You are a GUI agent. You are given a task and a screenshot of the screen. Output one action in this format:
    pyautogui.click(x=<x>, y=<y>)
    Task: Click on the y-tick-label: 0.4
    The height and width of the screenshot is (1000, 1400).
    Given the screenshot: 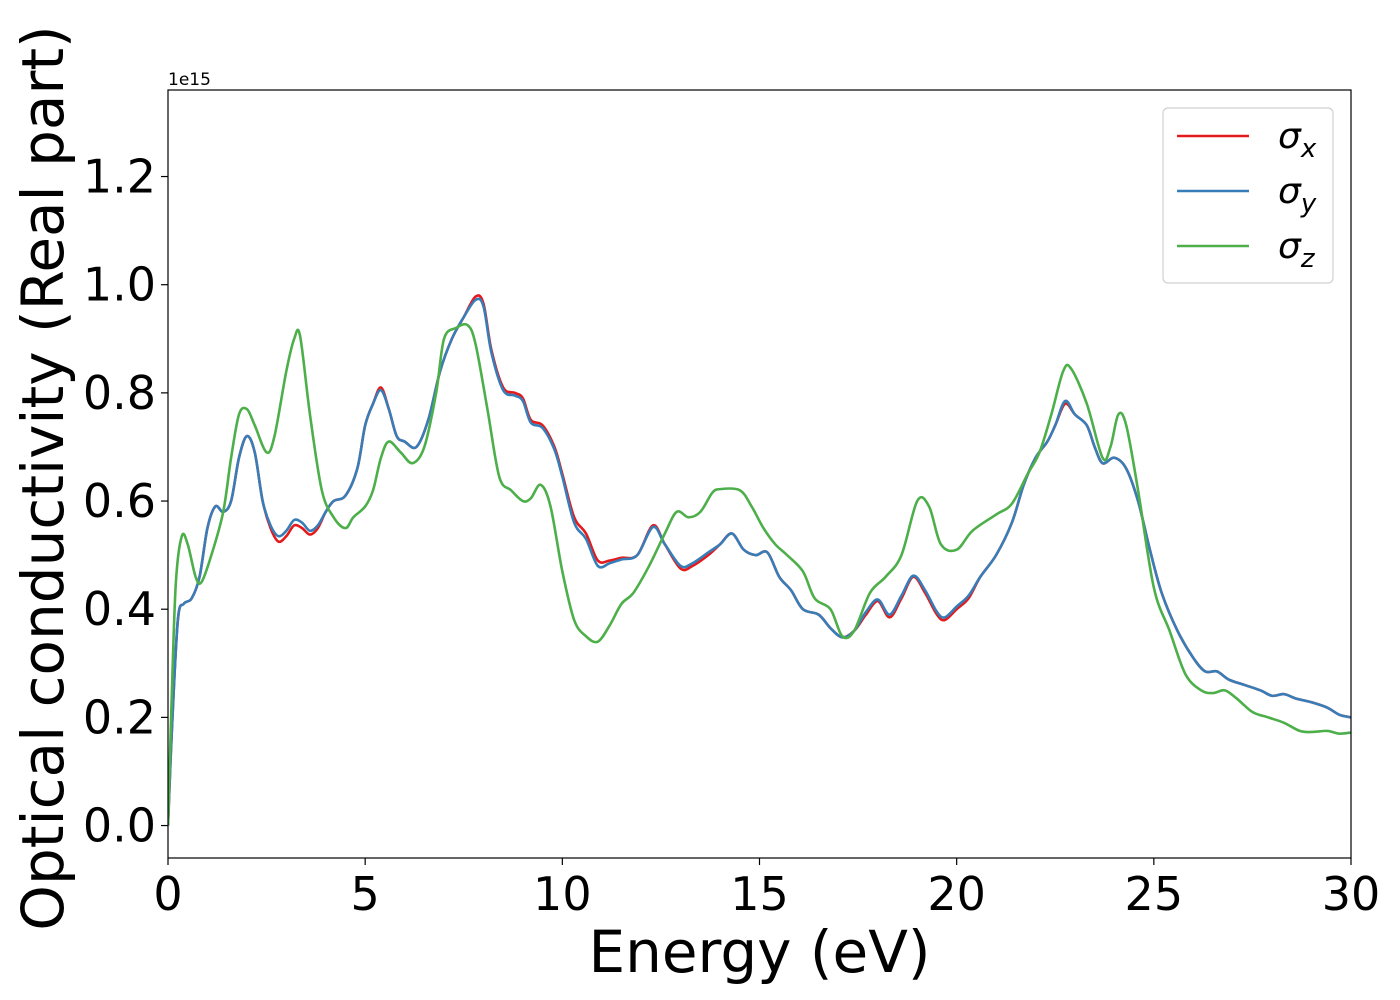 What is the action you would take?
    pyautogui.click(x=119, y=609)
    